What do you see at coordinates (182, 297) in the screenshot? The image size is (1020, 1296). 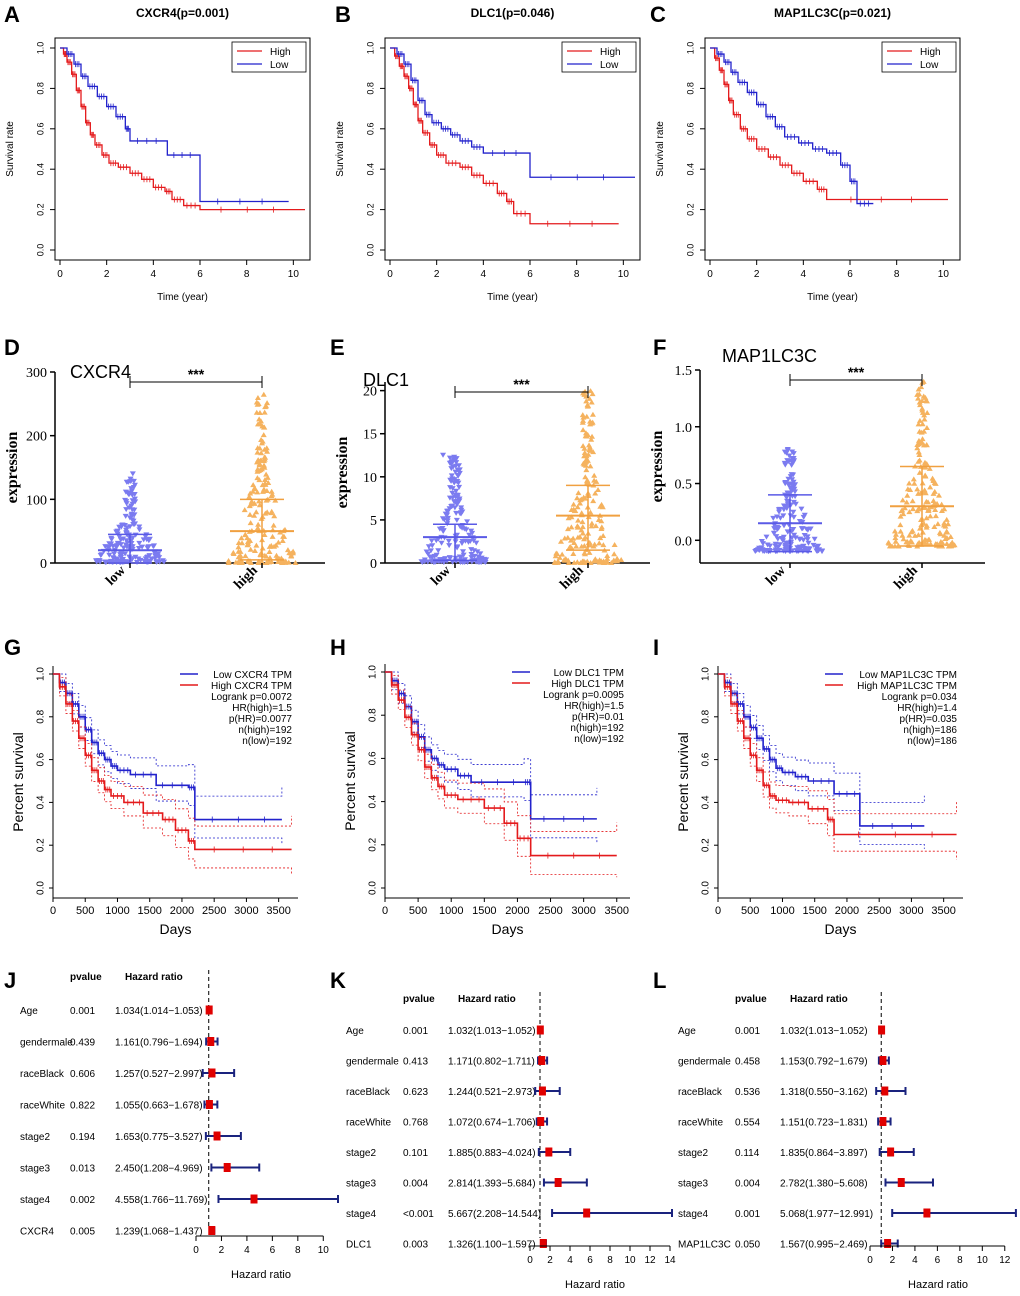 I see `x-axis-label: Time (year)` at bounding box center [182, 297].